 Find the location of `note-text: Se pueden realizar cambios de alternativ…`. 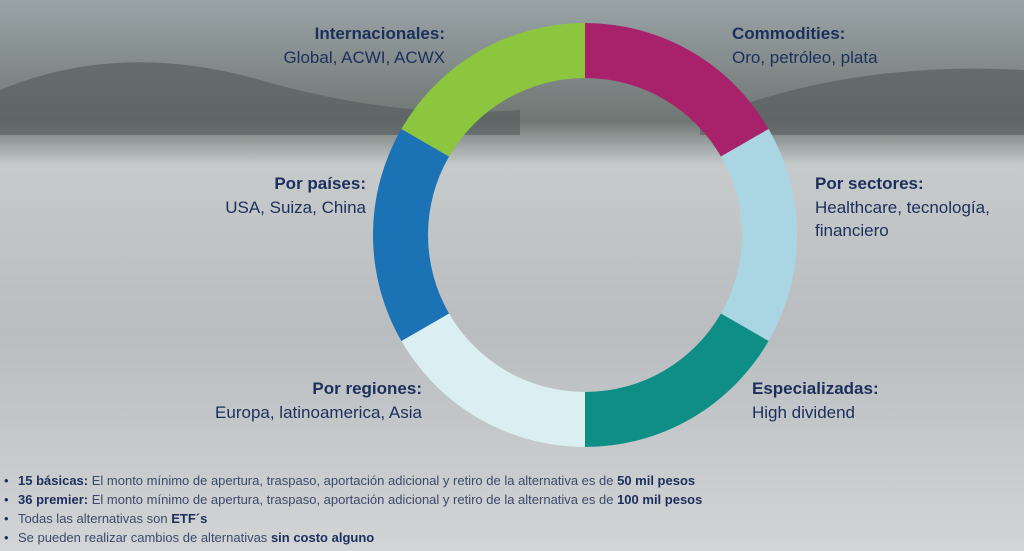

note-text: Se pueden realizar cambios de alternativ… is located at coordinates (143, 537).